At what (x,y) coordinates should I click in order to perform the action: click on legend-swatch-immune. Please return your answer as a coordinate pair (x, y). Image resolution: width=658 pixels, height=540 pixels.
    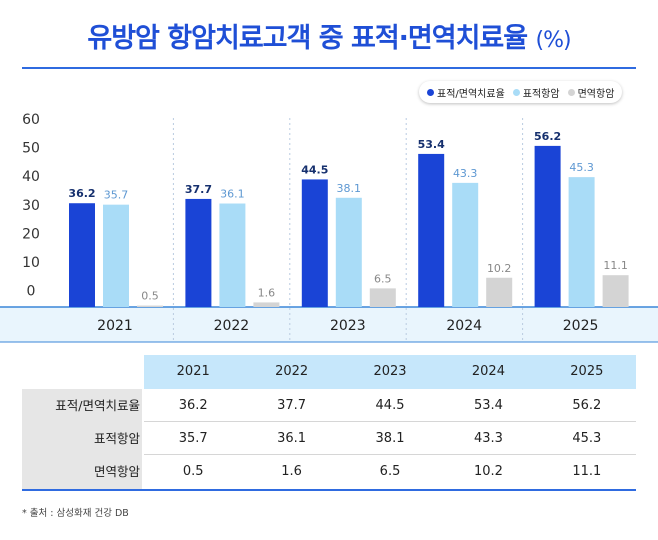
    Looking at the image, I should click on (571, 92).